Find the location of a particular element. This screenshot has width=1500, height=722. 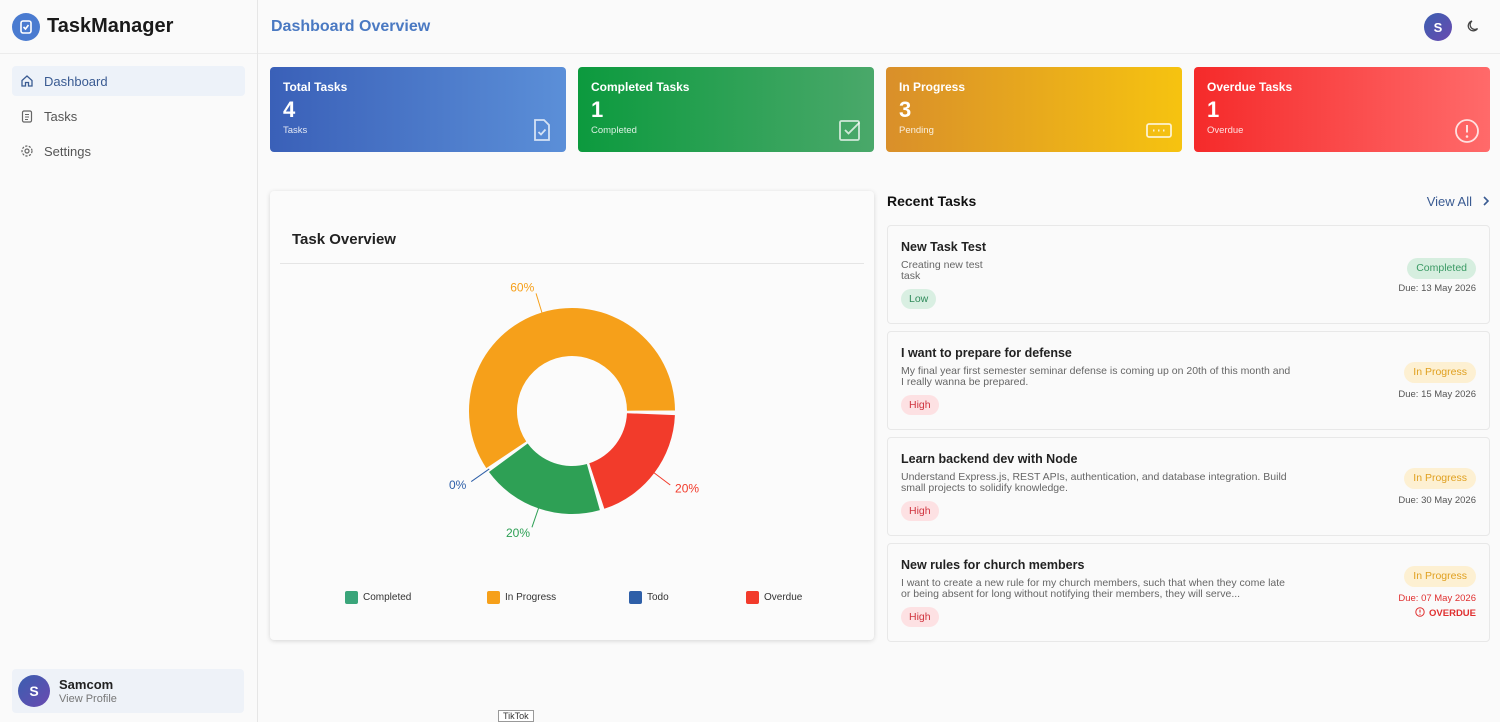

sidebar-item-label: Settings is located at coordinates (67, 151).